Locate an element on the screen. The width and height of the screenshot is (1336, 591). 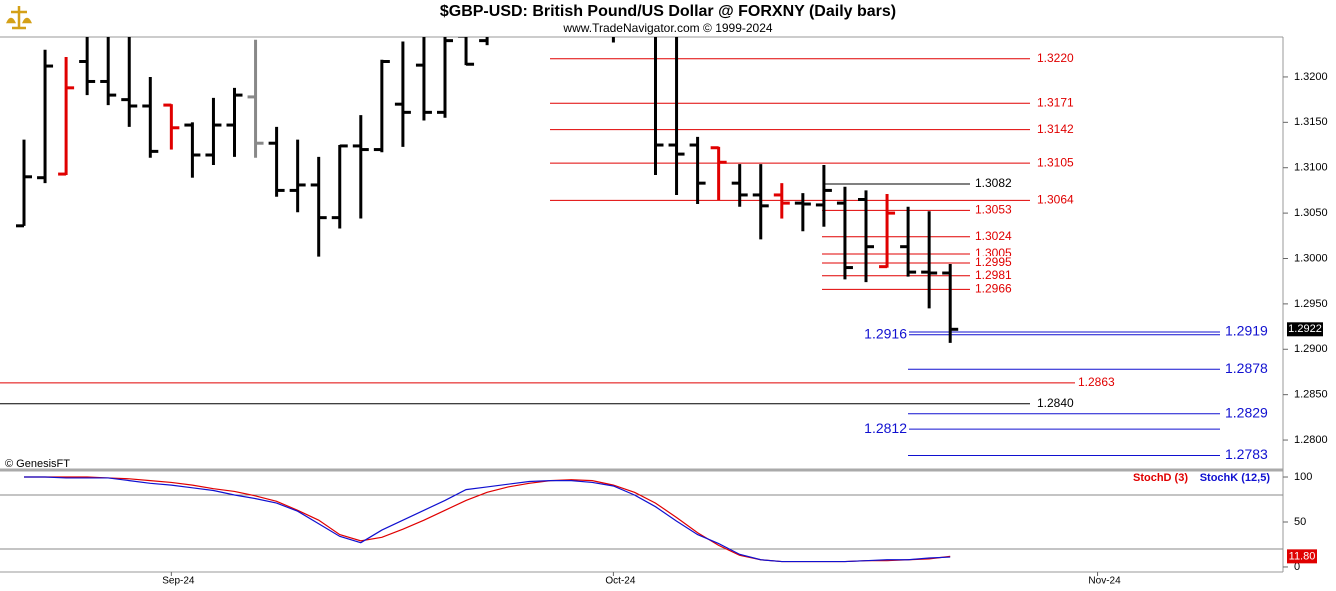
level: 1.3064 is located at coordinates (816, 200).